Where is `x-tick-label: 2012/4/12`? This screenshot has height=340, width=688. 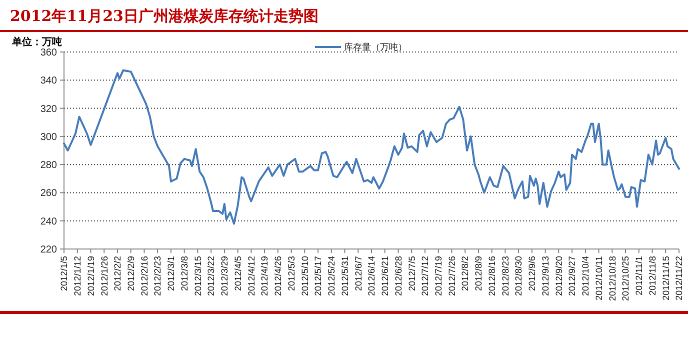 x-tick-label: 2012/4/12 is located at coordinates (251, 276).